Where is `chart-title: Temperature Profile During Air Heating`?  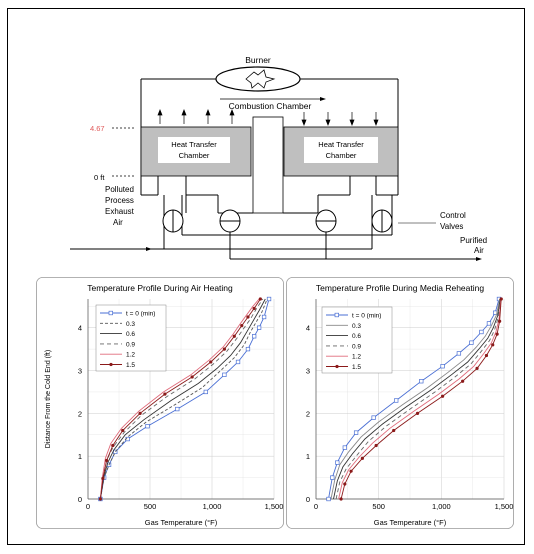
chart-title: Temperature Profile During Air Heating is located at coordinates (160, 288).